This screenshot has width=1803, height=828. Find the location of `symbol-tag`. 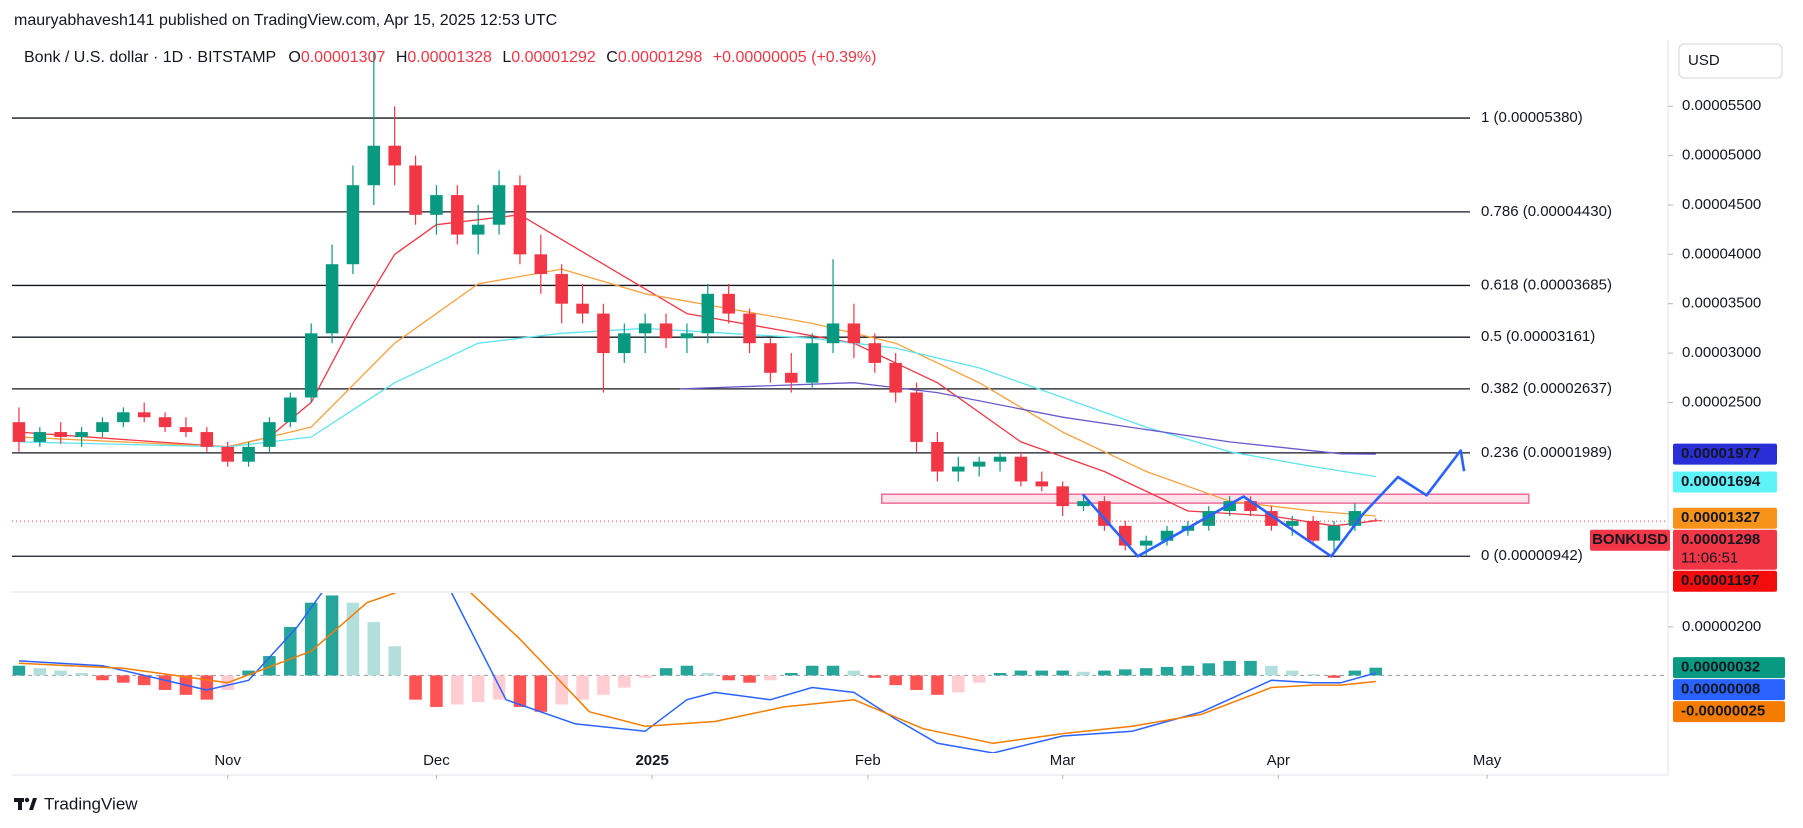

symbol-tag is located at coordinates (1630, 540).